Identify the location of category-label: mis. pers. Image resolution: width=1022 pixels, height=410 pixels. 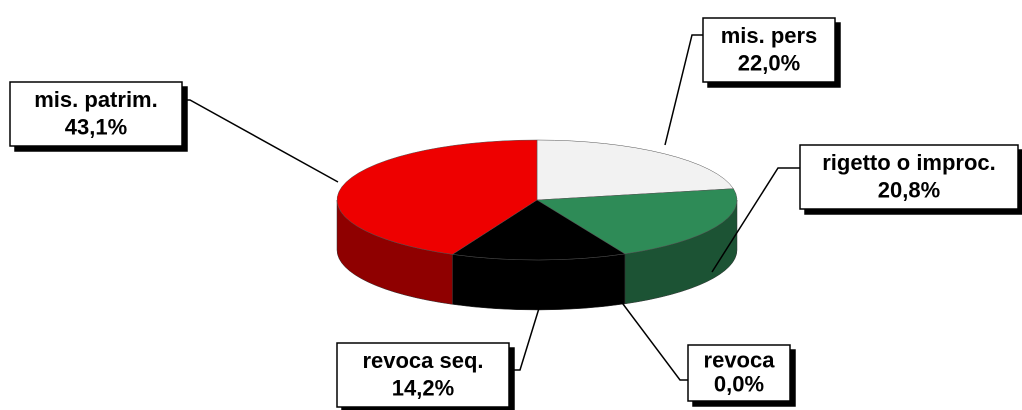
(769, 35).